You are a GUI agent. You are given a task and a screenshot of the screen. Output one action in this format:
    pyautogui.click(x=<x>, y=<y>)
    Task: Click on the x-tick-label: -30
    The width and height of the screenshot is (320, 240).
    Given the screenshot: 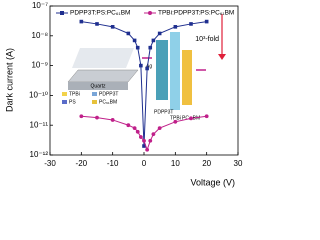 What is the action you would take?
    pyautogui.click(x=50, y=163)
    